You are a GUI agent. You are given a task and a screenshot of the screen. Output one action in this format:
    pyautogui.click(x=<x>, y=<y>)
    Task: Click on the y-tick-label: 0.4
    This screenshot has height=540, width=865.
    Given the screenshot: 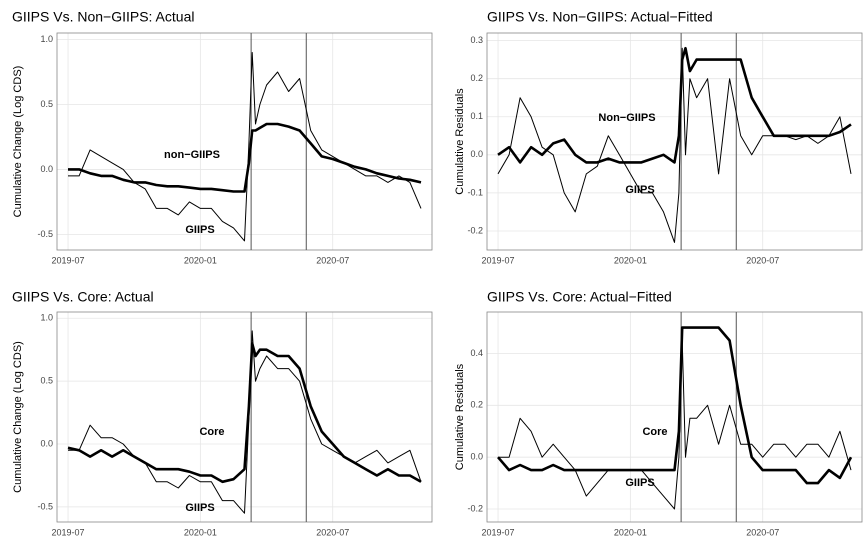 What is the action you would take?
    pyautogui.click(x=476, y=353)
    